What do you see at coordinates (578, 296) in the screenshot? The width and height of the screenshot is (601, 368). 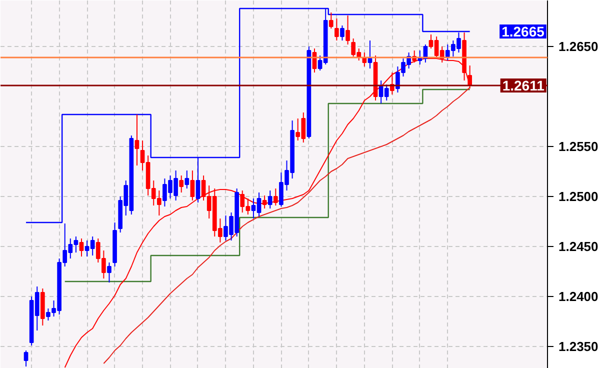 I see `y-tick-label: 1.2400` at bounding box center [578, 296].